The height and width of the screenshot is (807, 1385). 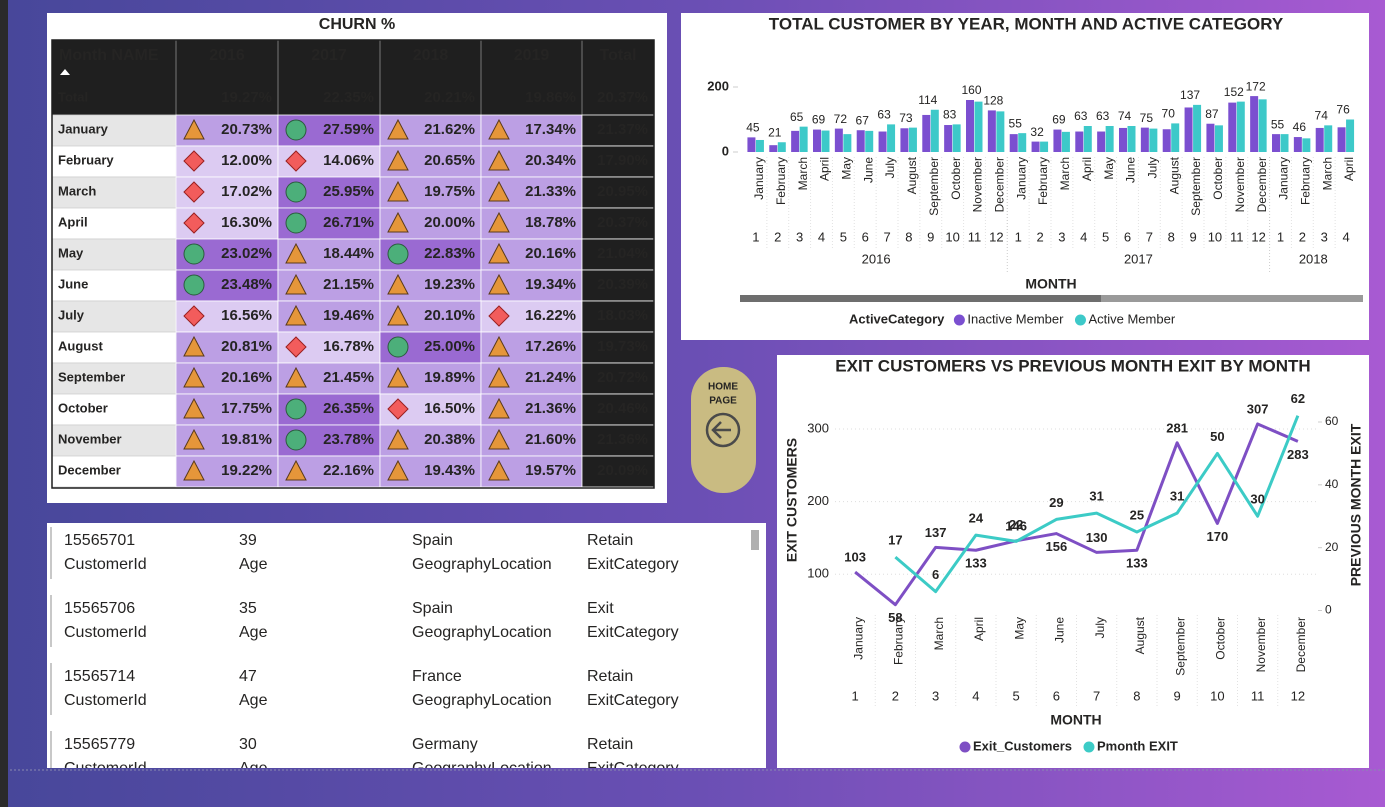 What do you see at coordinates (1218, 178) in the screenshot?
I see `x-tick-label: October` at bounding box center [1218, 178].